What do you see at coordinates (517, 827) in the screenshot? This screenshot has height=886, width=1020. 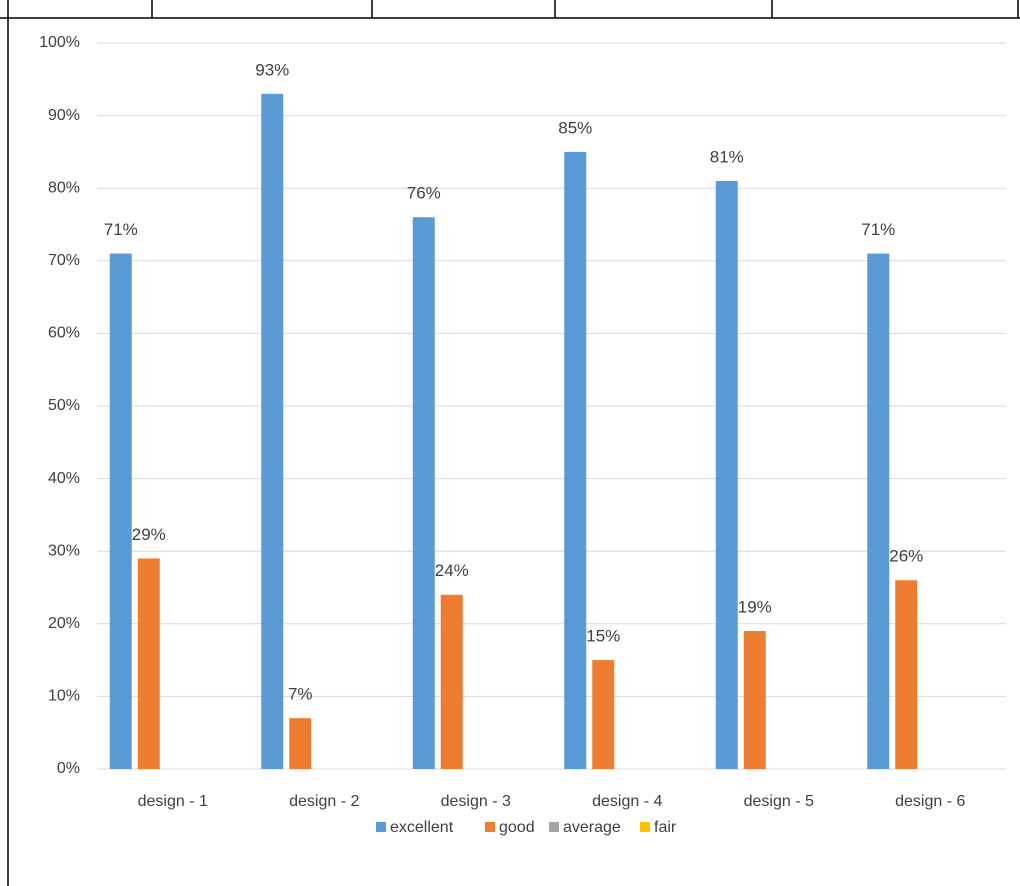 I see `legend-label: good` at bounding box center [517, 827].